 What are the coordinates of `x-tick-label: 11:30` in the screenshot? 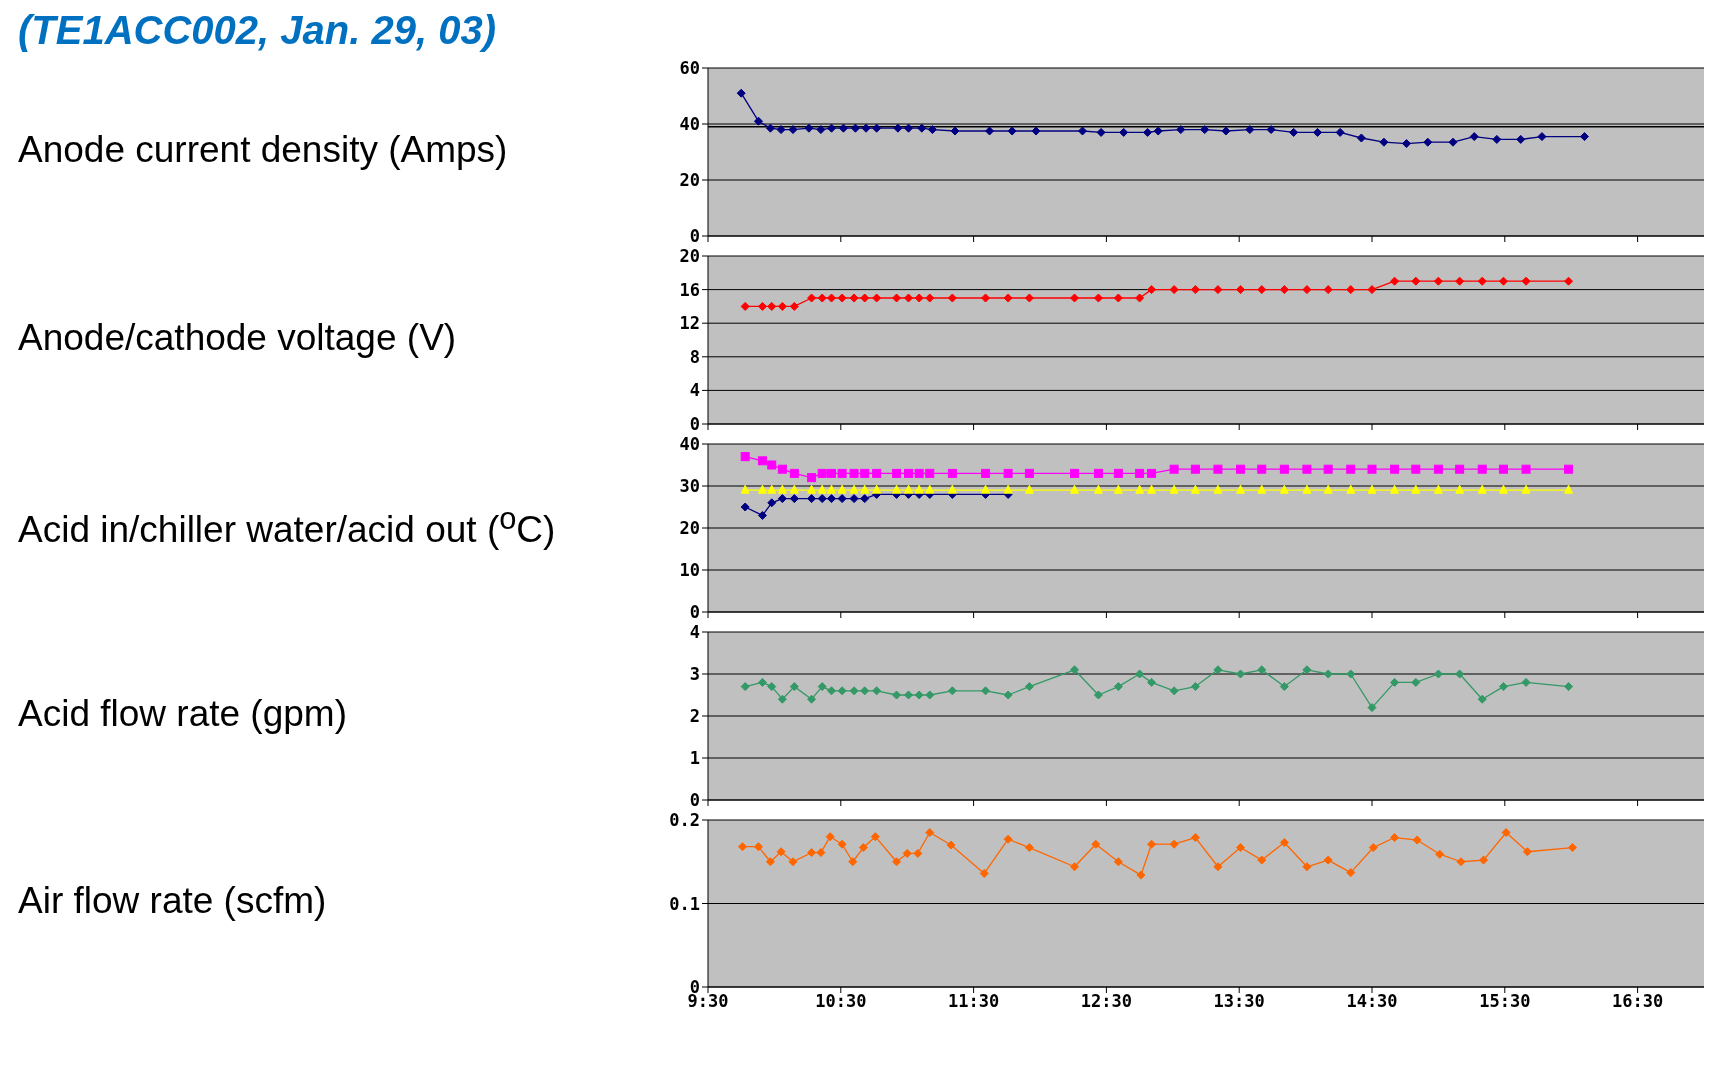 It's located at (974, 1001).